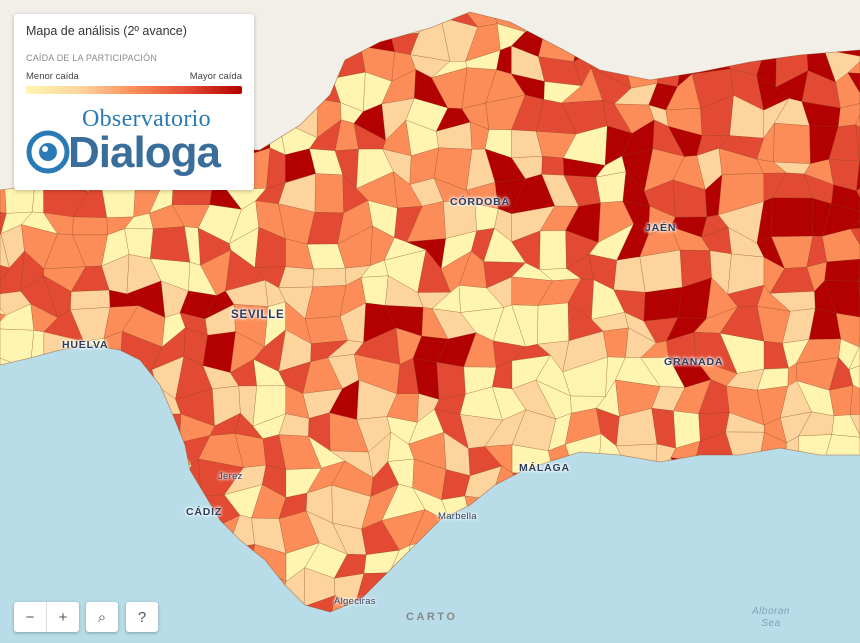 The image size is (860, 643). What do you see at coordinates (92, 58) in the screenshot?
I see `legend-subtitle: CAÍDA DE LA PARTICIPACIÓN` at bounding box center [92, 58].